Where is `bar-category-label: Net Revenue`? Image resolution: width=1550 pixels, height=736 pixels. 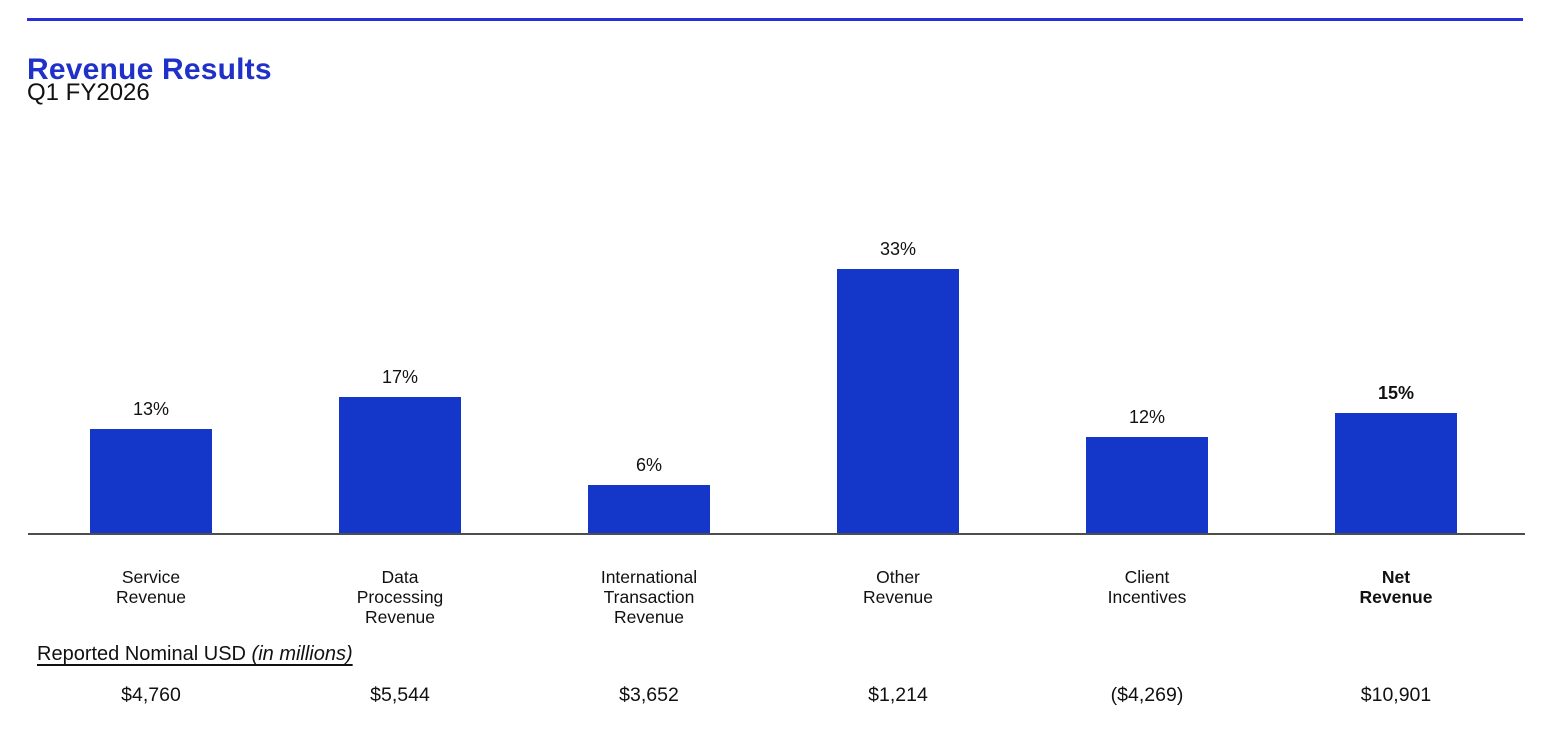 bar-category-label: Net Revenue is located at coordinates (1396, 587).